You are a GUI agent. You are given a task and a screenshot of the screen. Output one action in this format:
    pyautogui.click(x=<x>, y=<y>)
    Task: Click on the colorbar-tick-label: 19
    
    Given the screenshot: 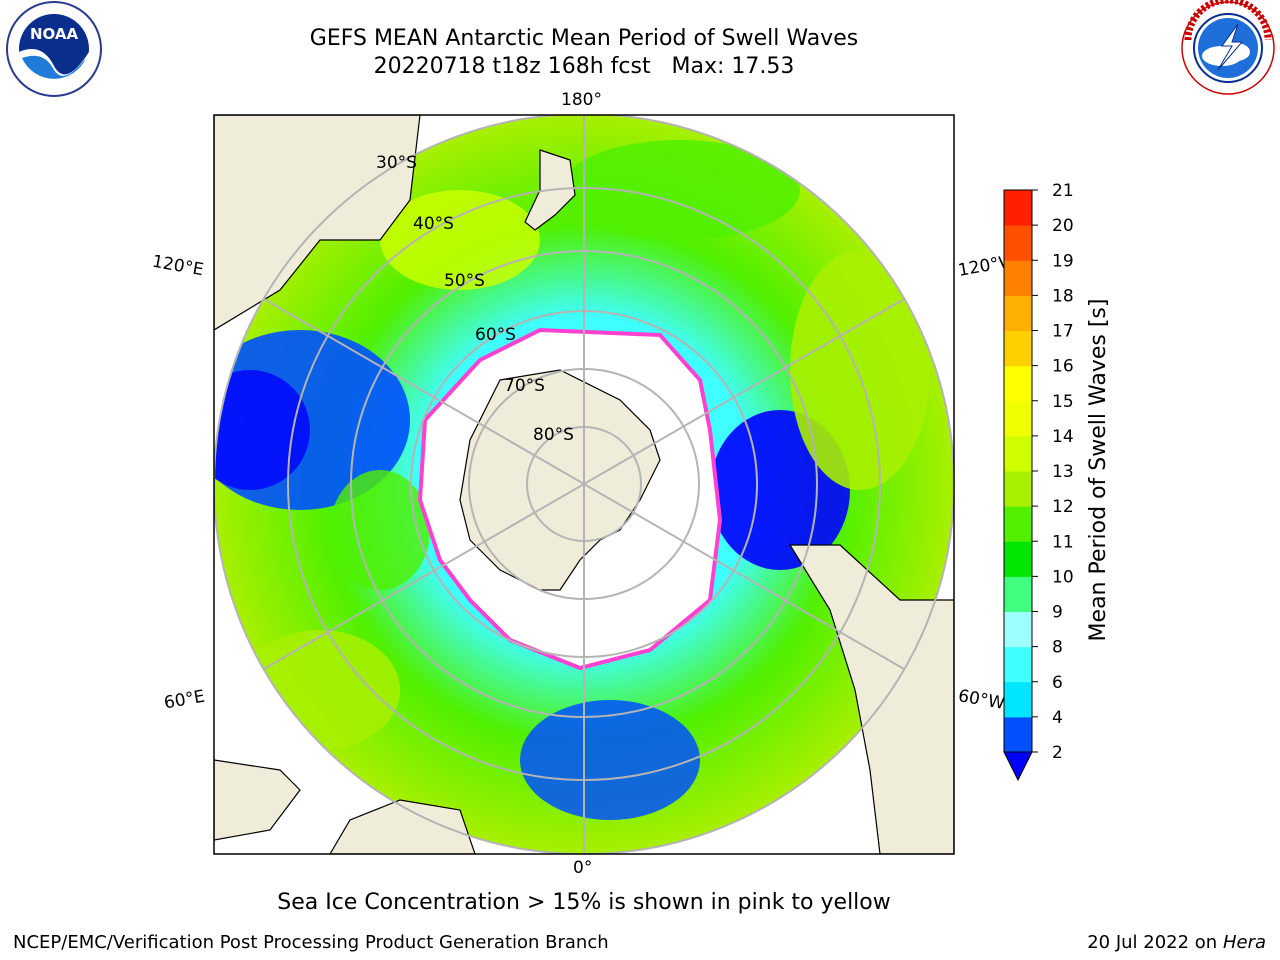 What is the action you would take?
    pyautogui.click(x=1063, y=261)
    